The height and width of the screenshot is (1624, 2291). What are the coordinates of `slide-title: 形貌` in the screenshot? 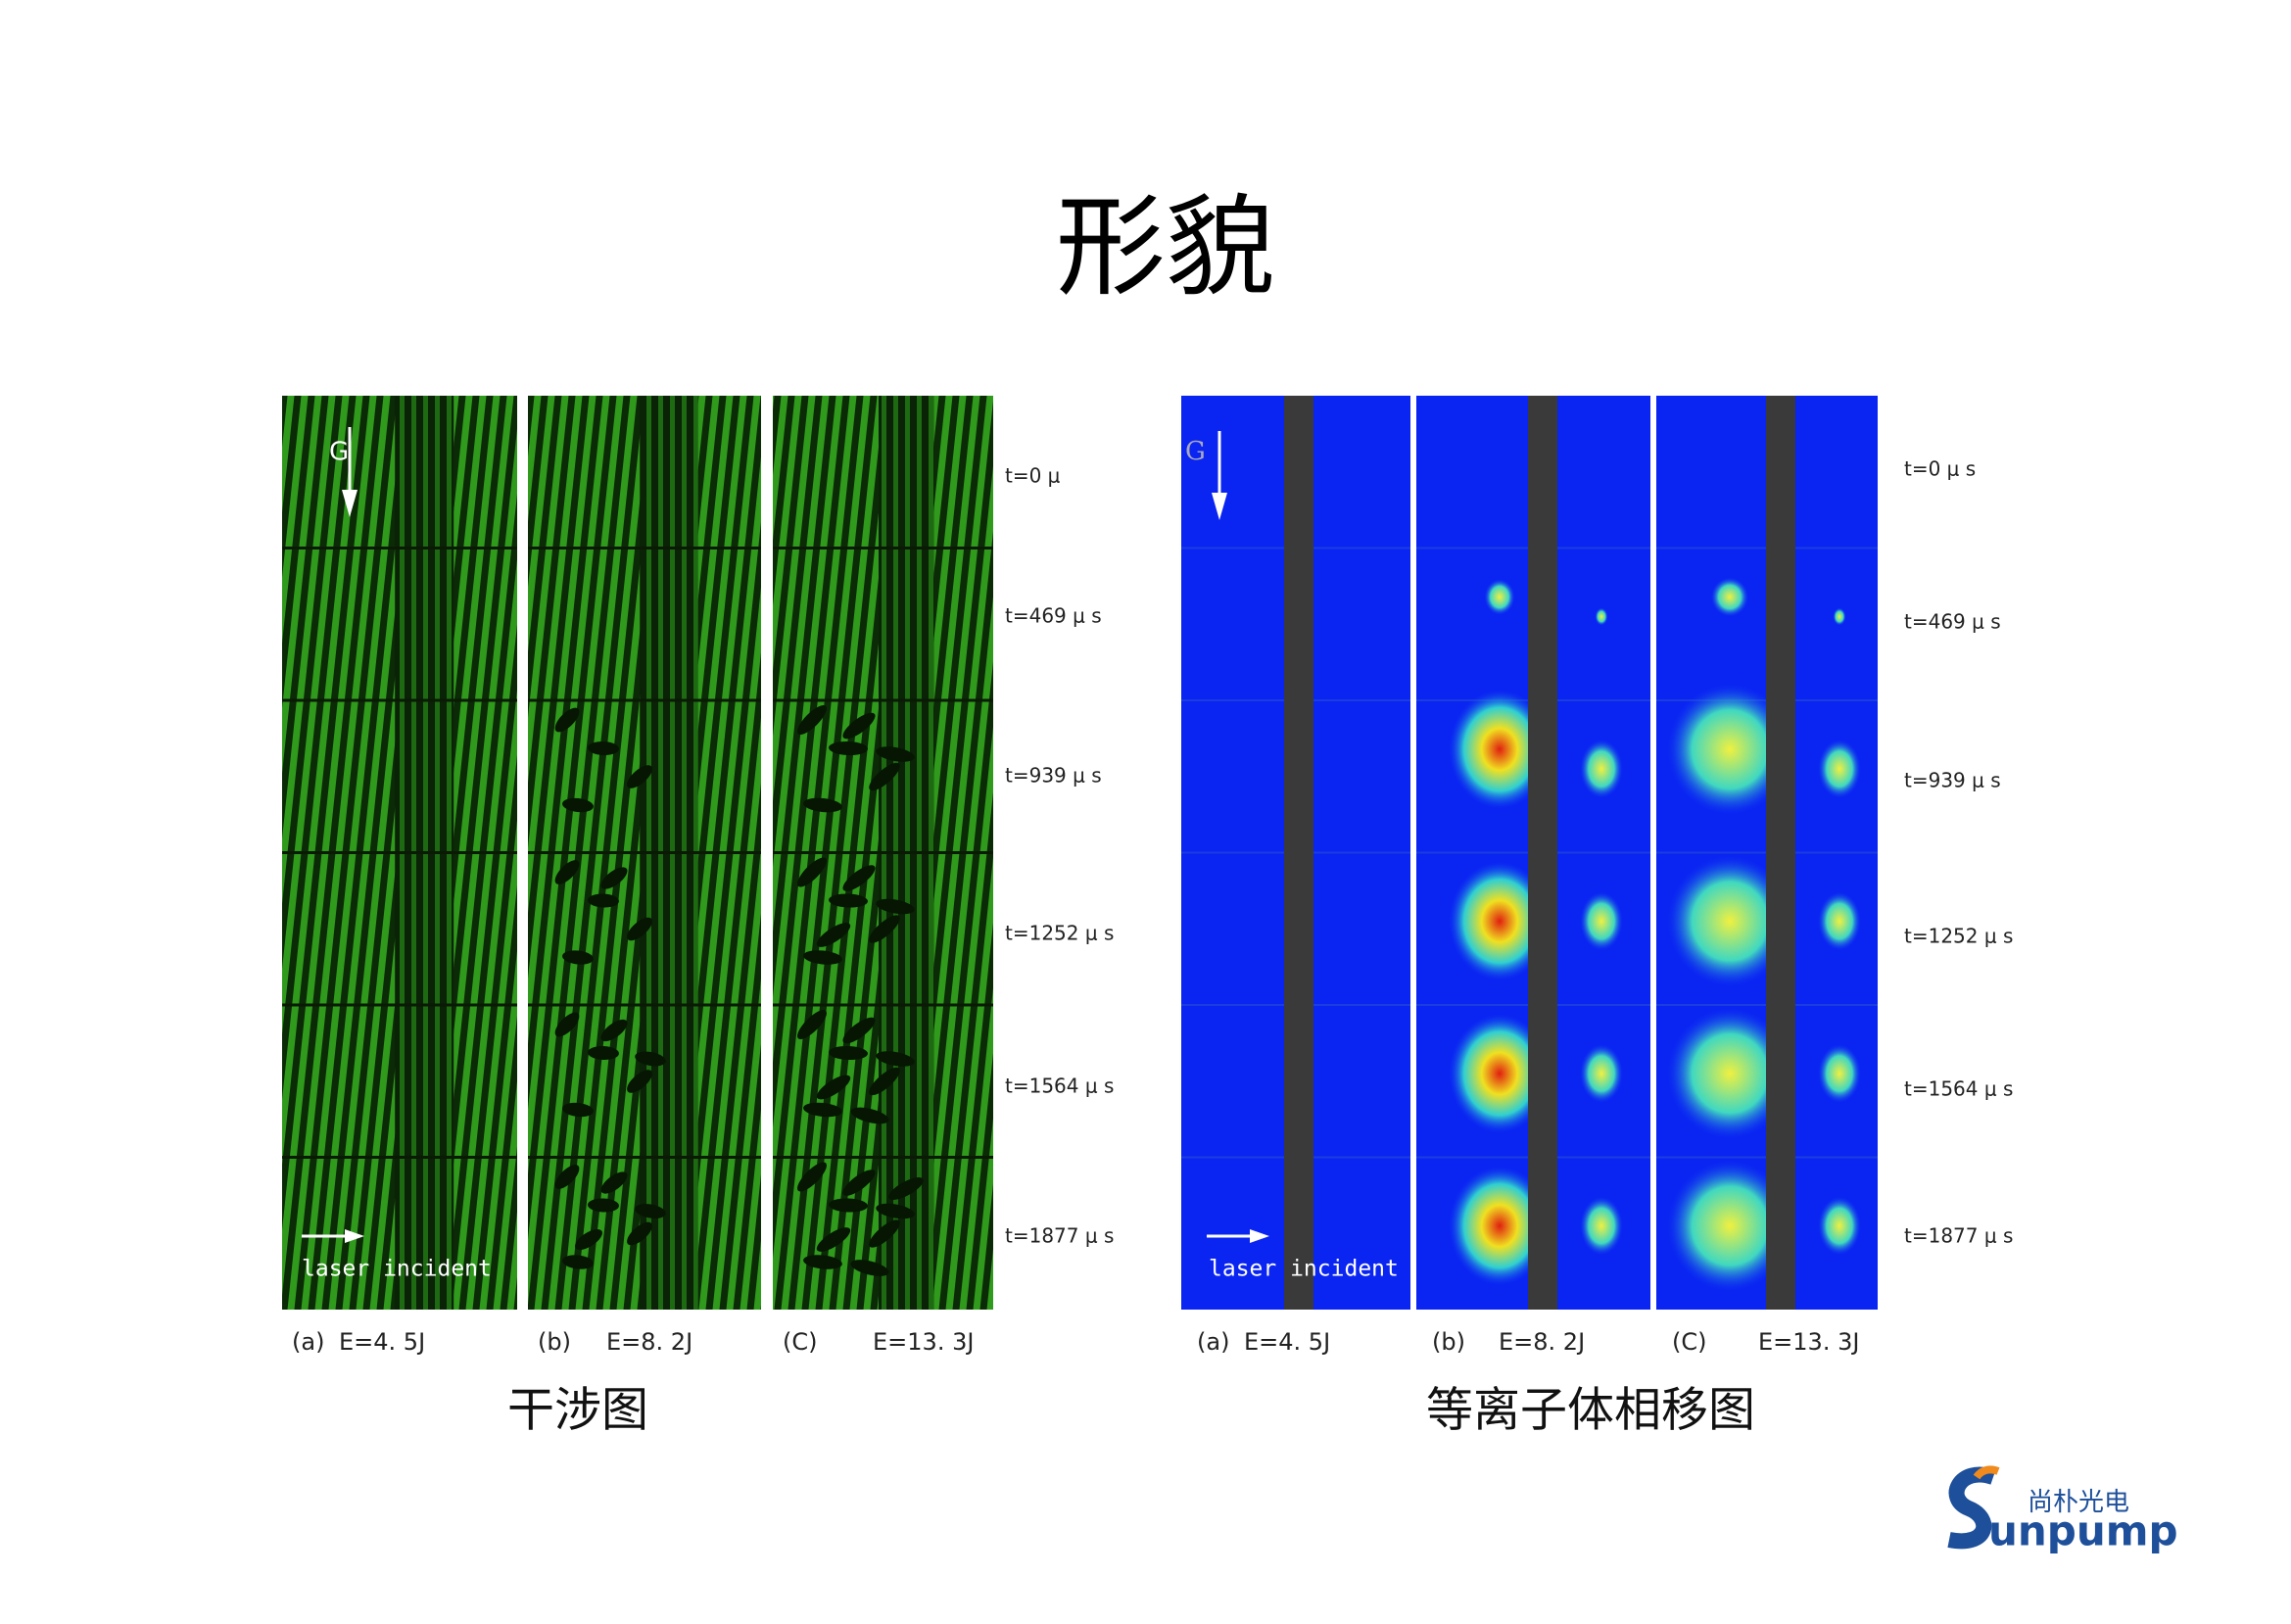 It's located at (1165, 248).